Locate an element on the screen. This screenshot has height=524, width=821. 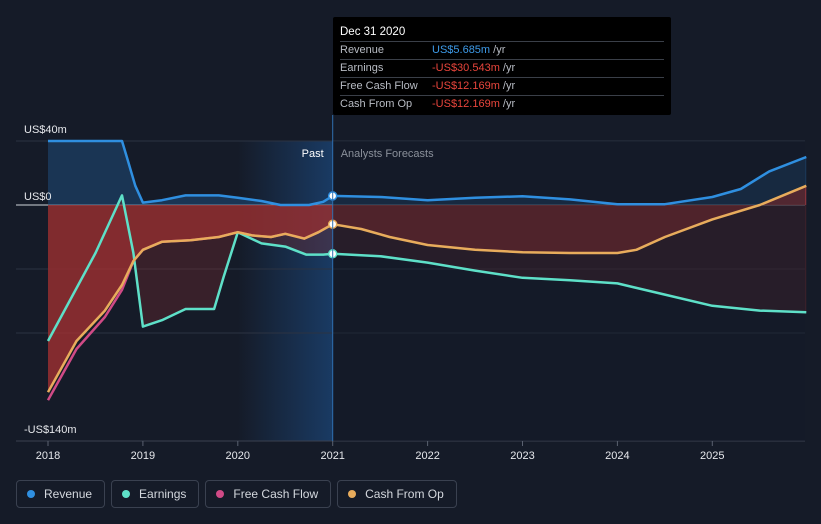
legend-cash-from-op: Cash From Op is located at coordinates (397, 494).